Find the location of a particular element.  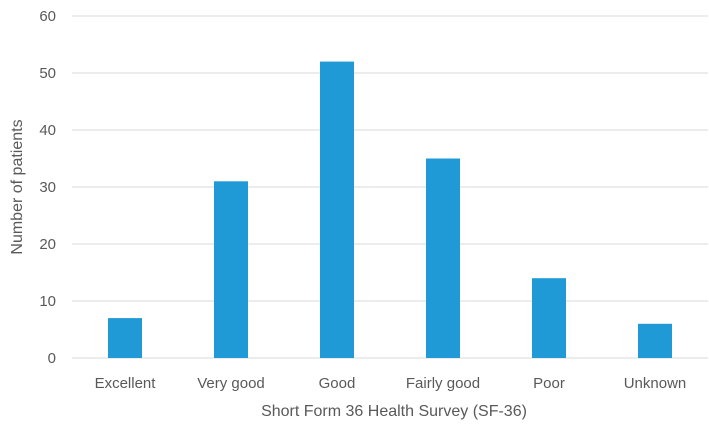

bar-excellent is located at coordinates (125, 338).